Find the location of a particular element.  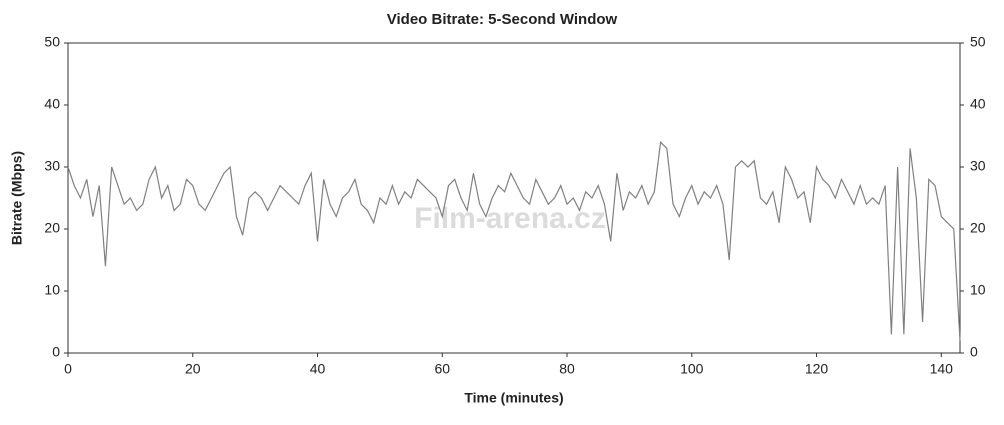

x-tick-label: 20 is located at coordinates (193, 369).